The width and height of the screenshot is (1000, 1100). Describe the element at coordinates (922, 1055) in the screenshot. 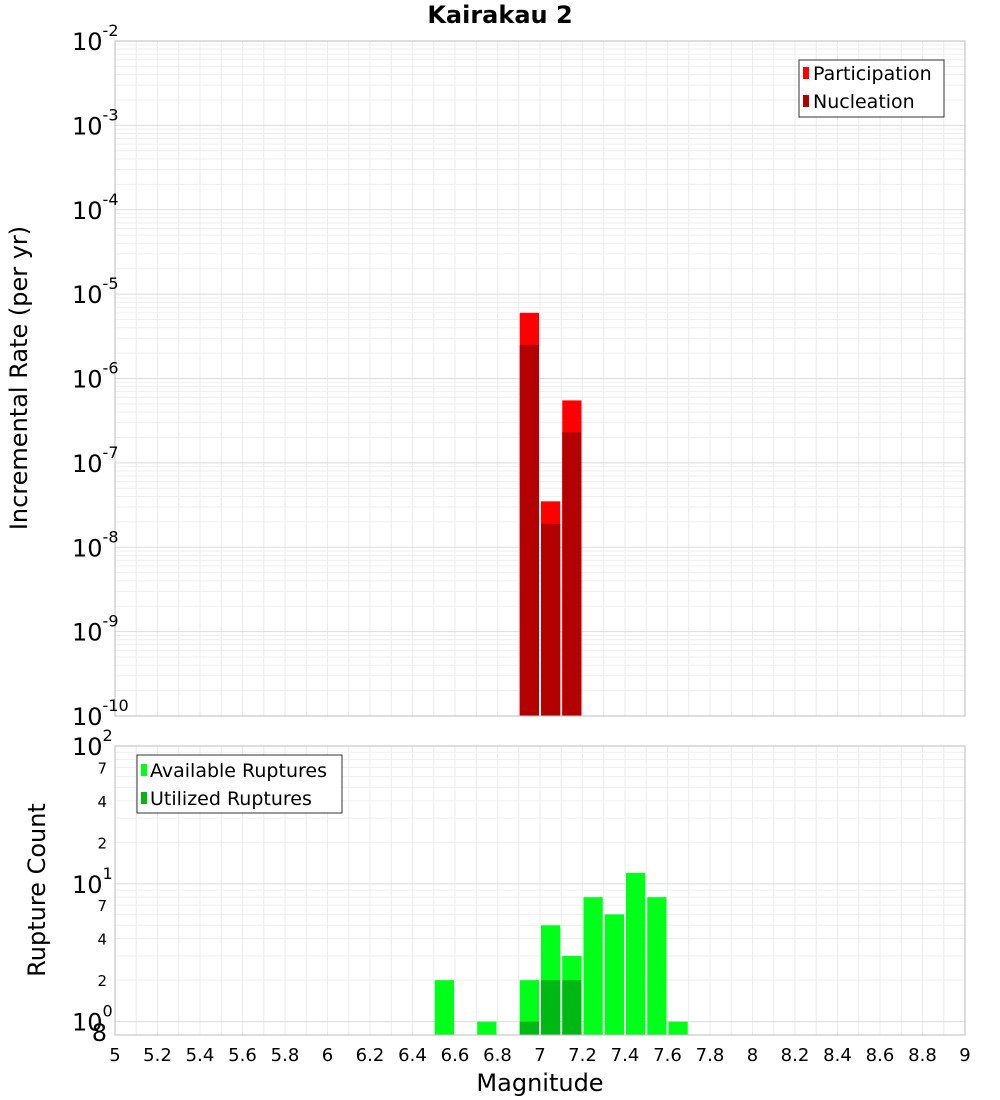

I see `x-tick-label: 8.8` at that location.